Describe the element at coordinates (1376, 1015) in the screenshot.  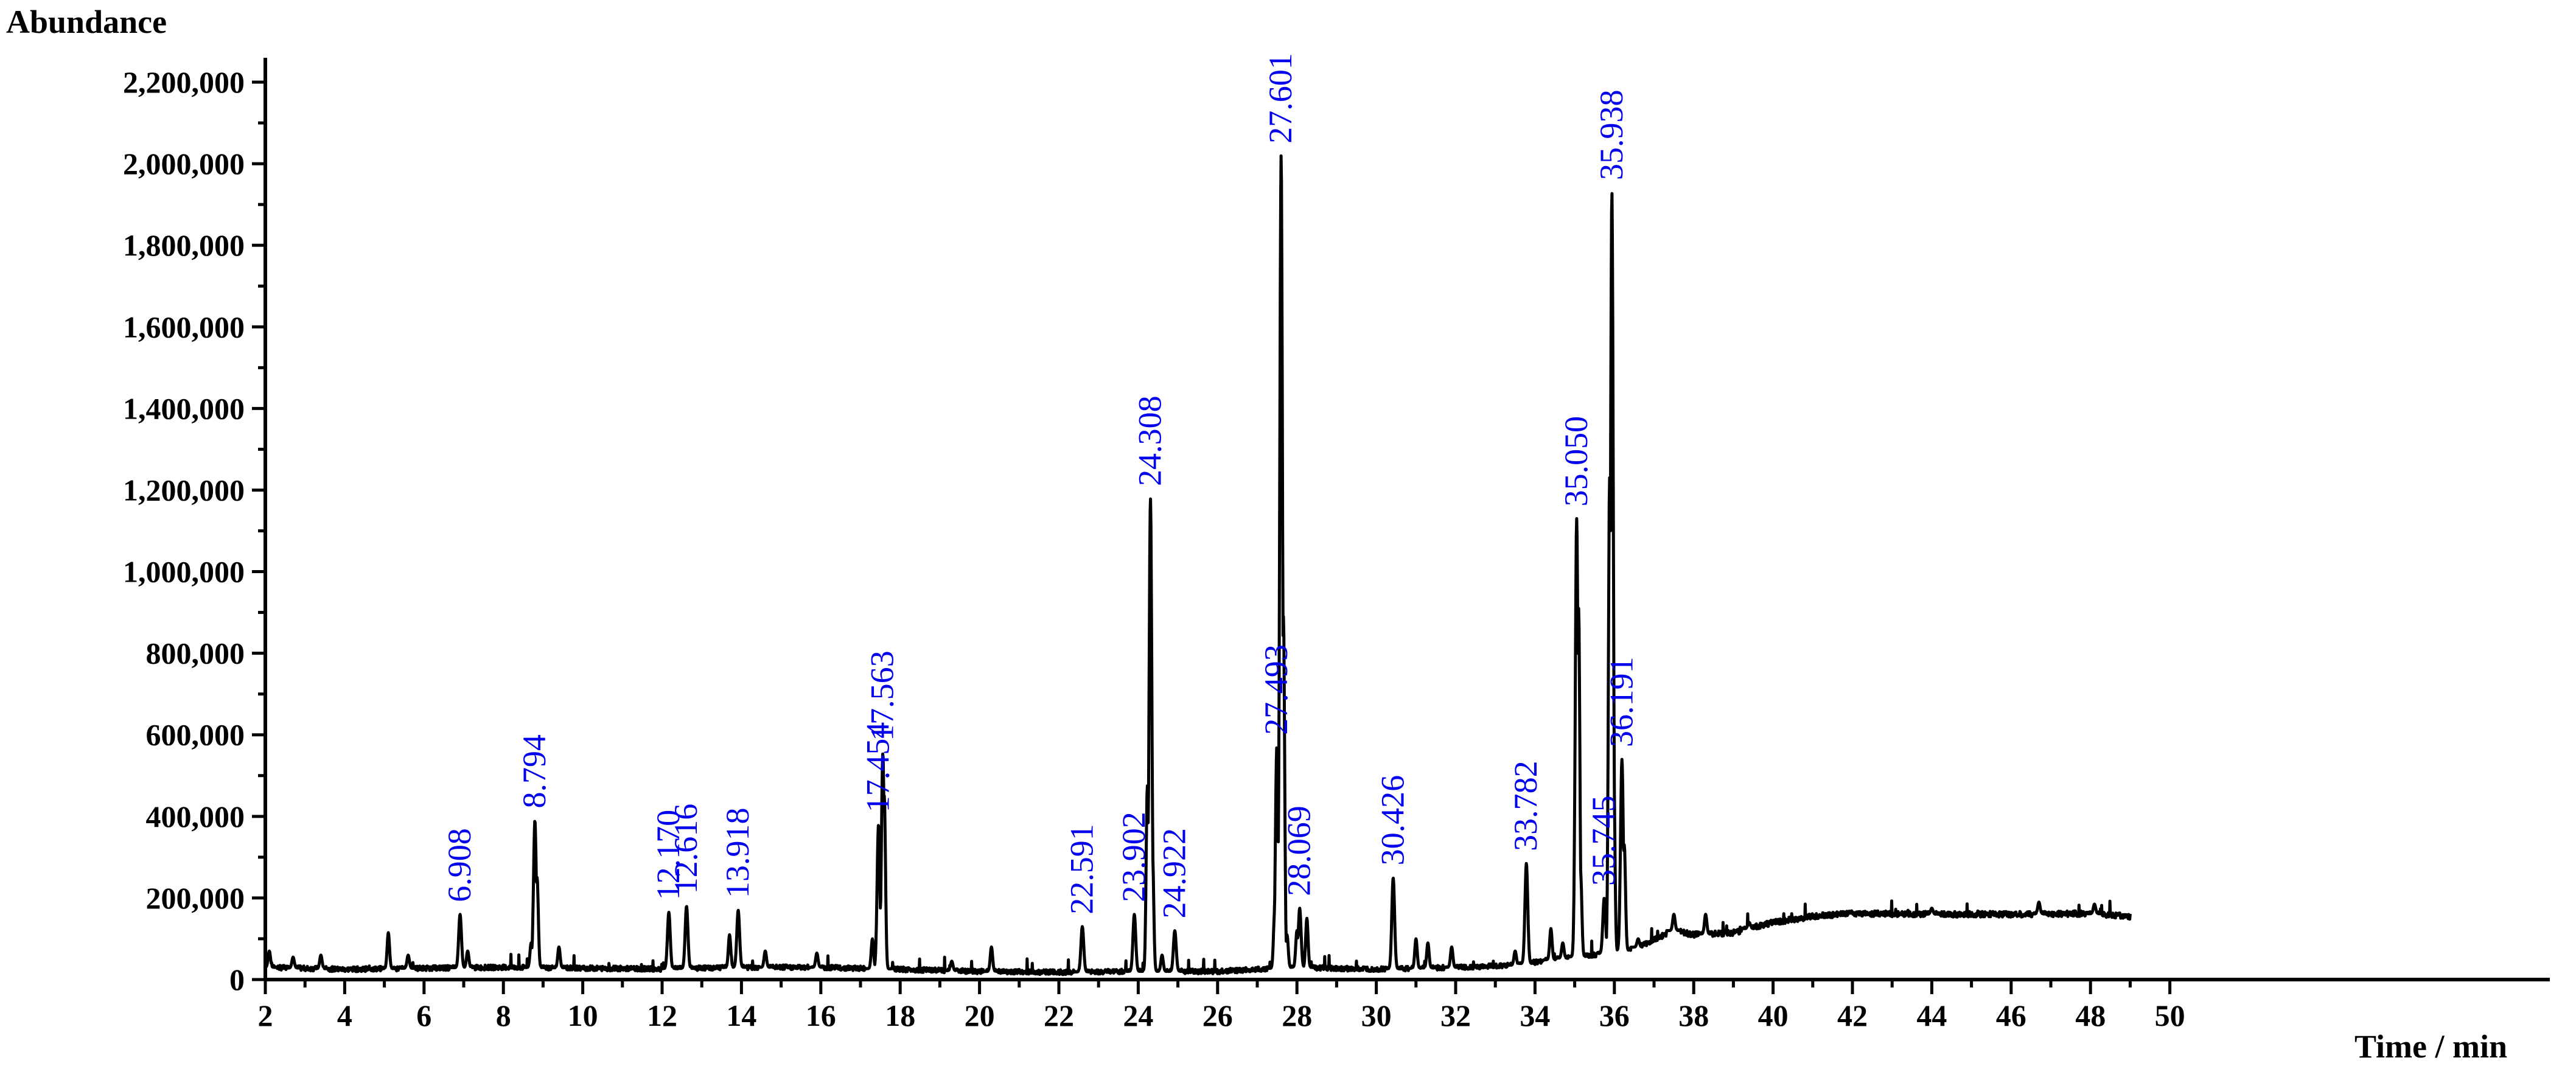
I see `x-tick-label: 30` at that location.